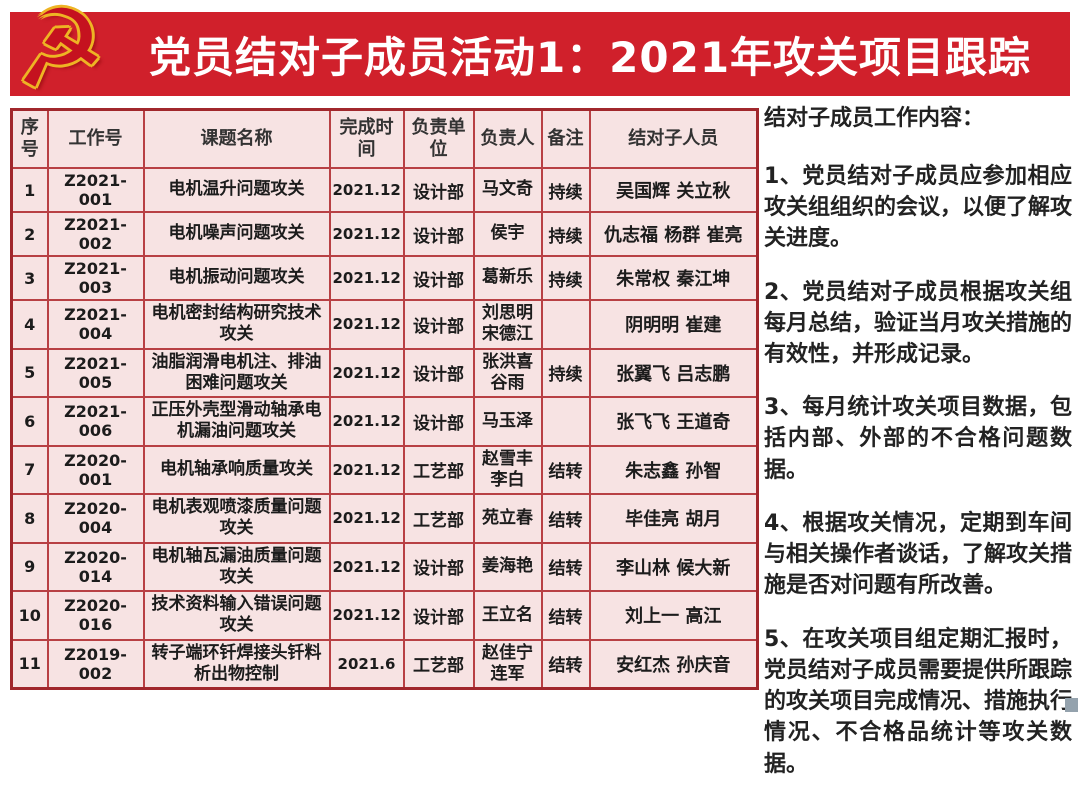 This screenshot has height=802, width=1080. What do you see at coordinates (29, 615) in the screenshot?
I see `cell-no: 10` at bounding box center [29, 615].